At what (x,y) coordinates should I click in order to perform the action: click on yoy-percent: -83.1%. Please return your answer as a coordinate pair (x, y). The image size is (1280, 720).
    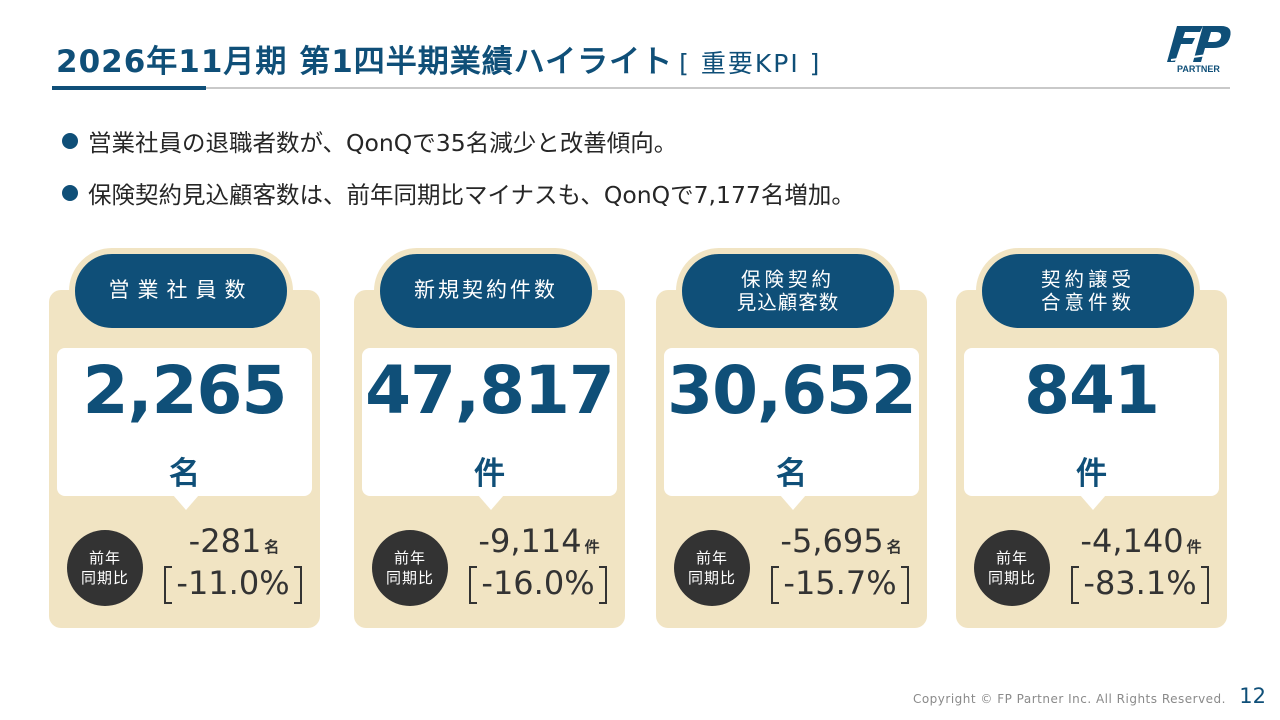
    Looking at the image, I should click on (1140, 584).